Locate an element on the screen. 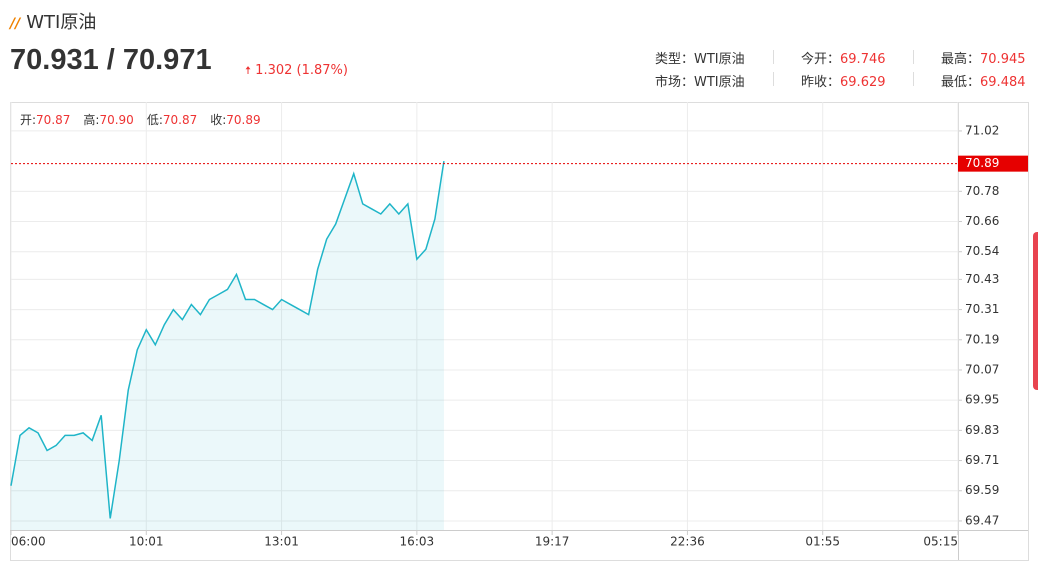 The image size is (1038, 568). y-tick-label: 69.59 is located at coordinates (982, 490).